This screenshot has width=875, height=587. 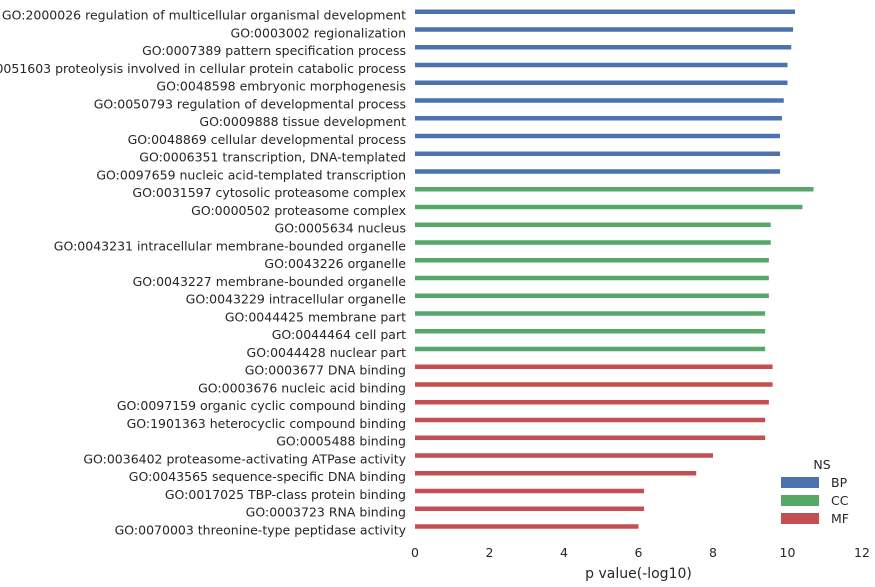 I want to click on y-tick-label: GO:0003677 DNA binding, so click(x=325, y=370).